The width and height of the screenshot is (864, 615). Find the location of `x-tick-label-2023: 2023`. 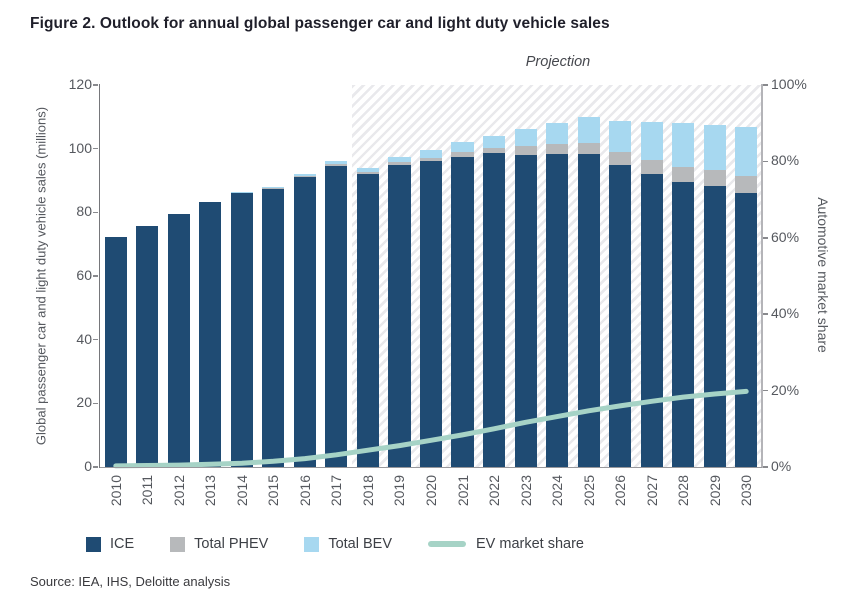

x-tick-label-2023: 2023 is located at coordinates (525, 491).